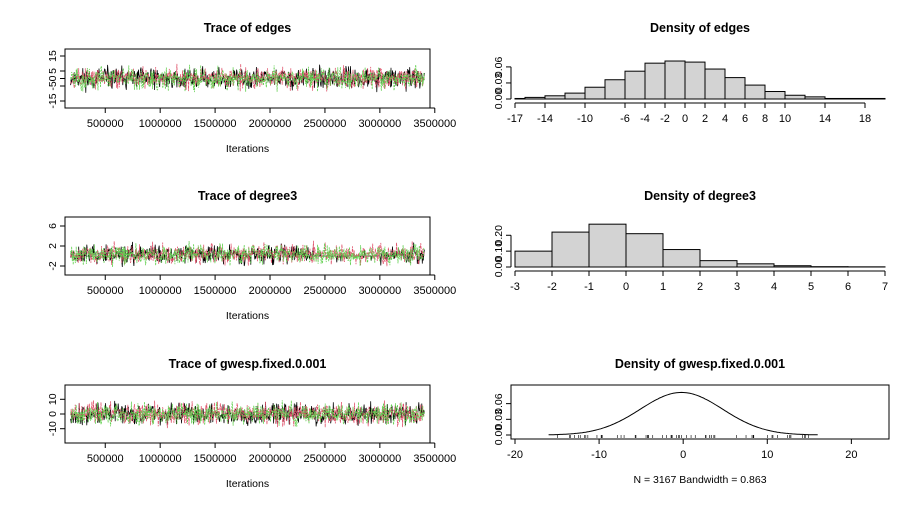  I want to click on chart-title: Density of edges, so click(700, 28).